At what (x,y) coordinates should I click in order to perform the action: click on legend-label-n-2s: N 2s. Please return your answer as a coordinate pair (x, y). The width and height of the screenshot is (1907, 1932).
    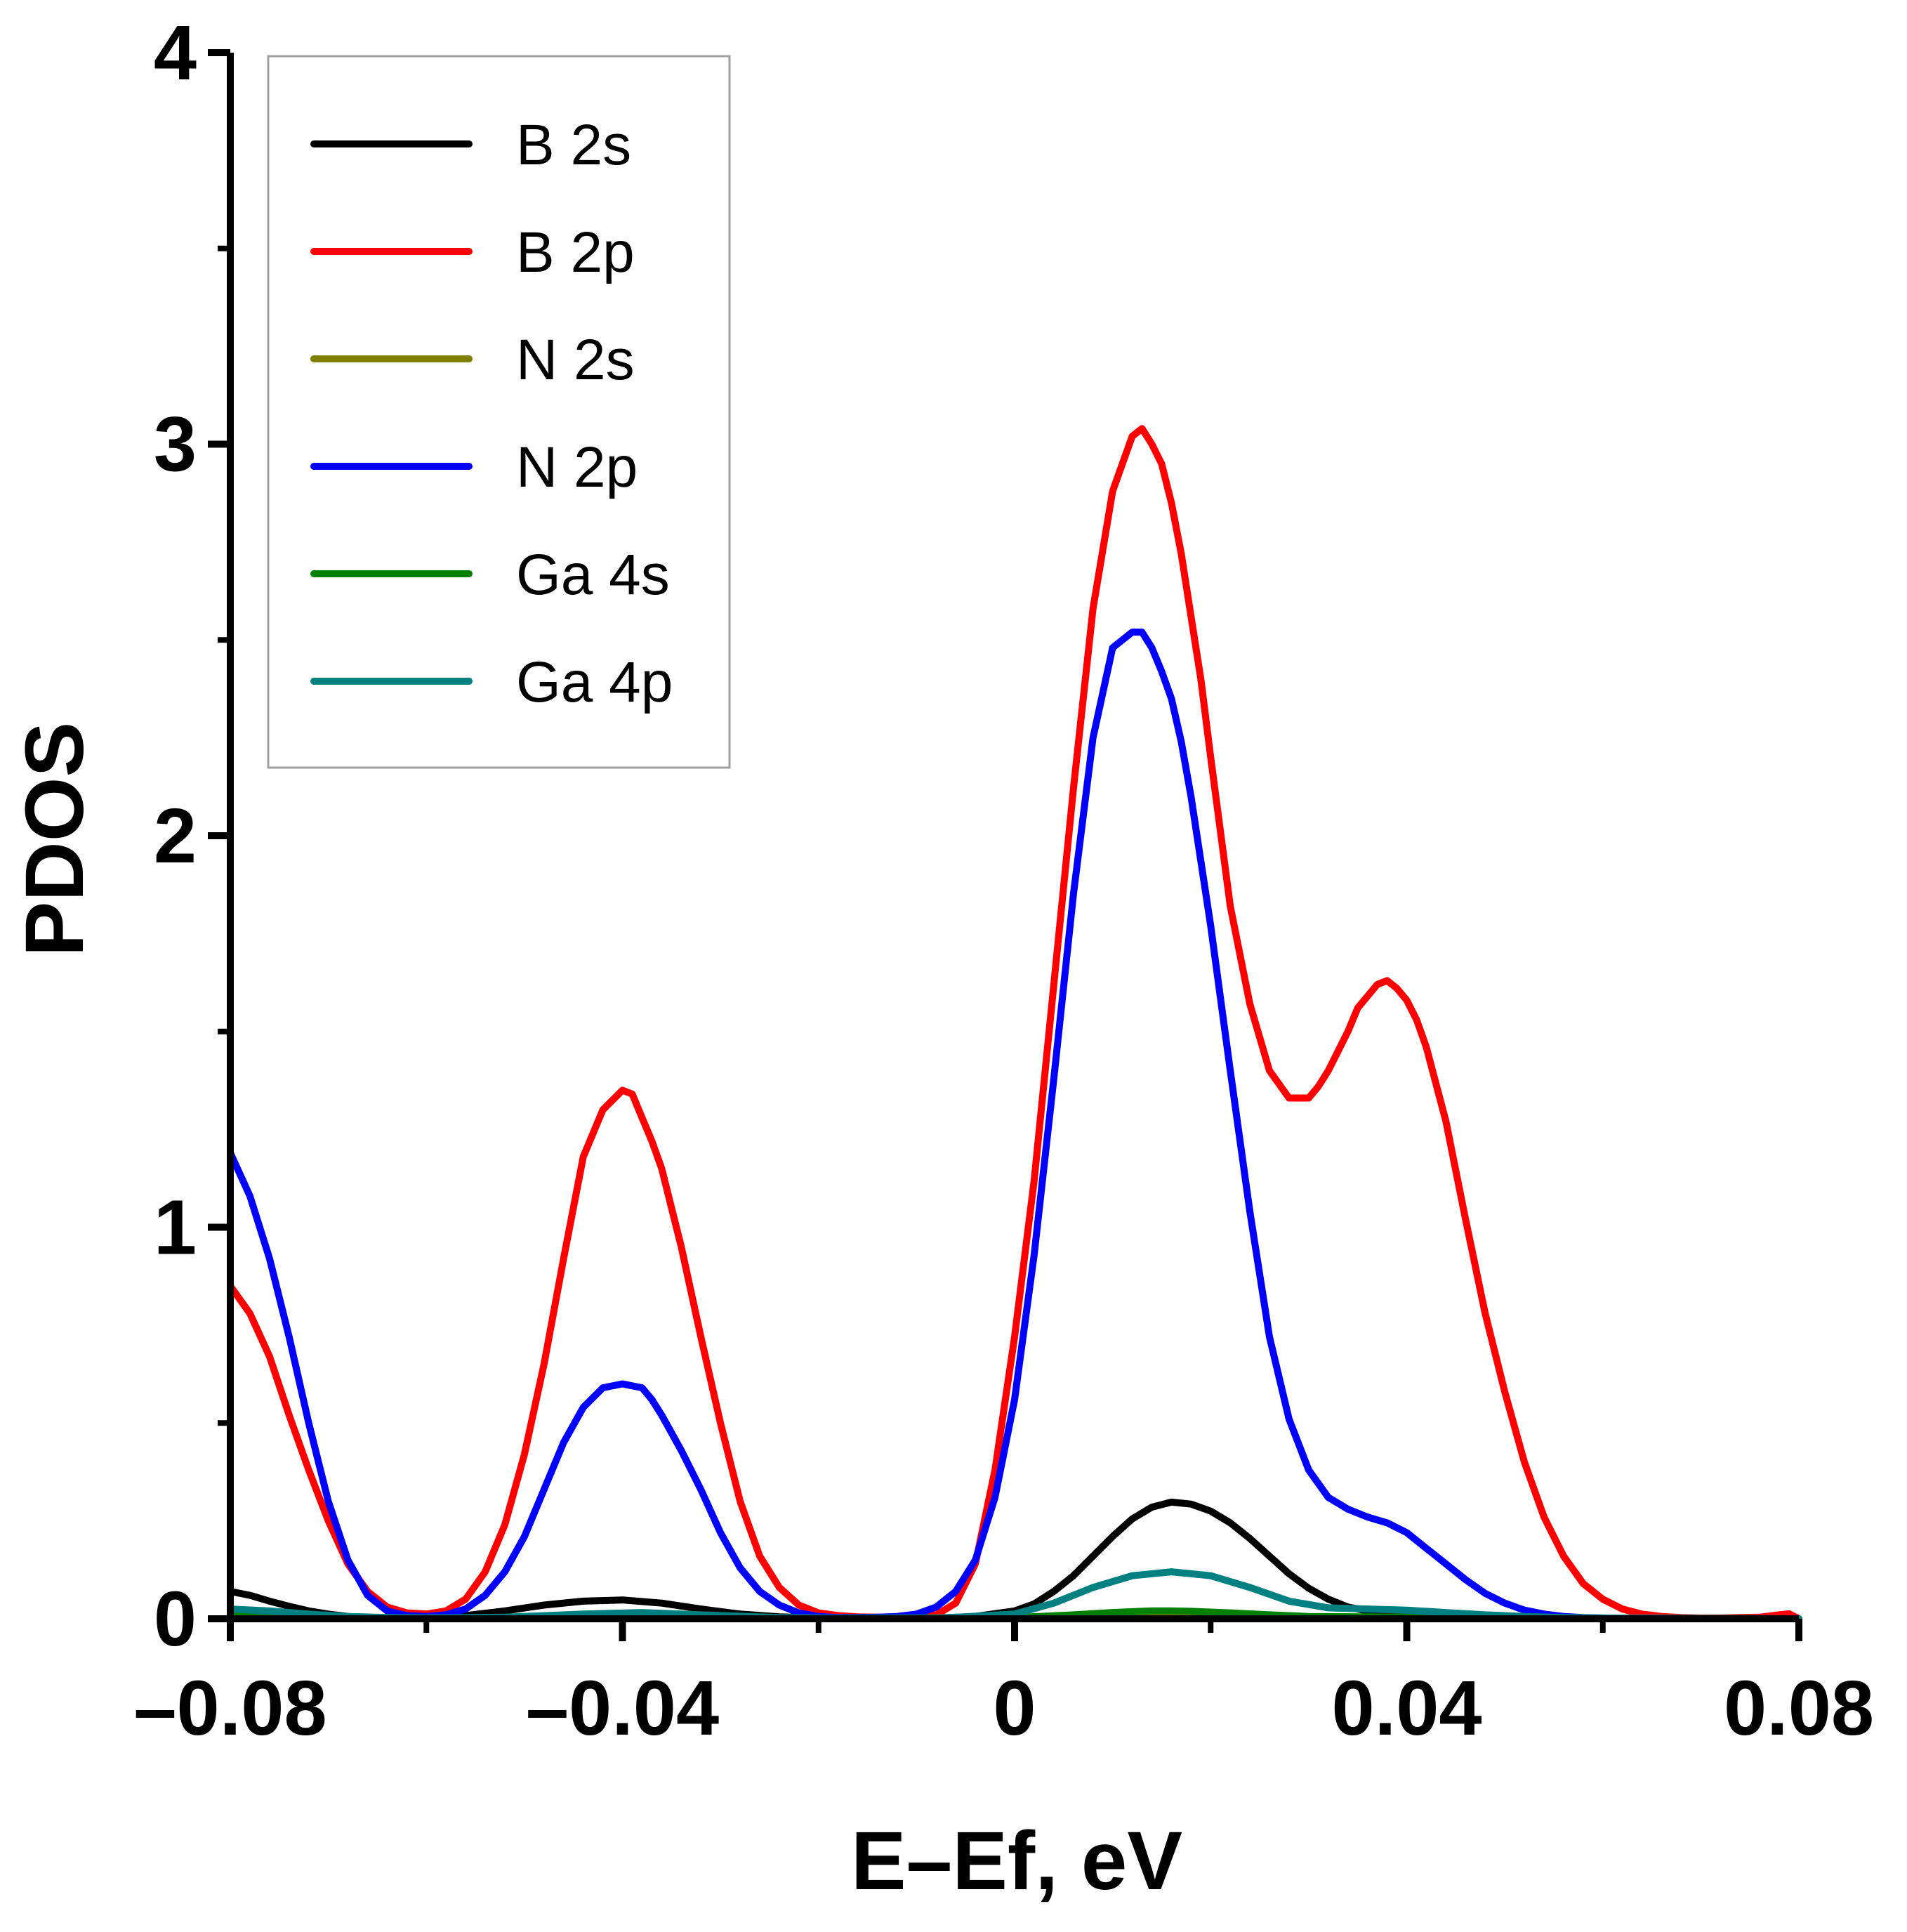
    Looking at the image, I should click on (575, 360).